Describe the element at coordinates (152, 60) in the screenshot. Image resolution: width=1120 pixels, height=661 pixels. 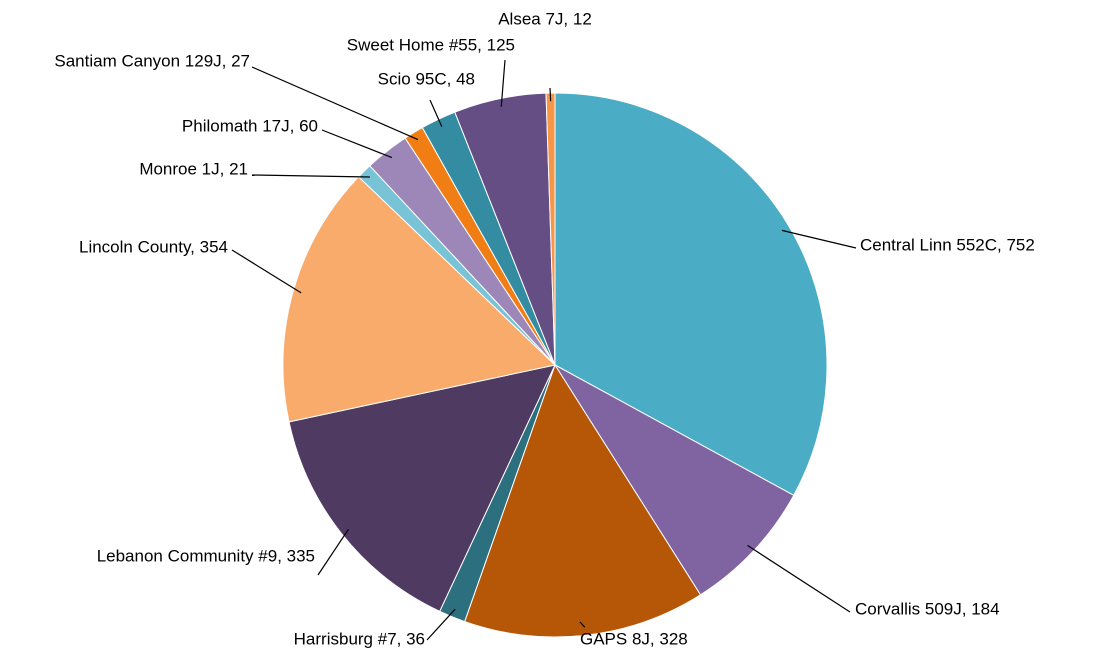
I see `data-label: Santiam Canyon 129J, 27` at that location.